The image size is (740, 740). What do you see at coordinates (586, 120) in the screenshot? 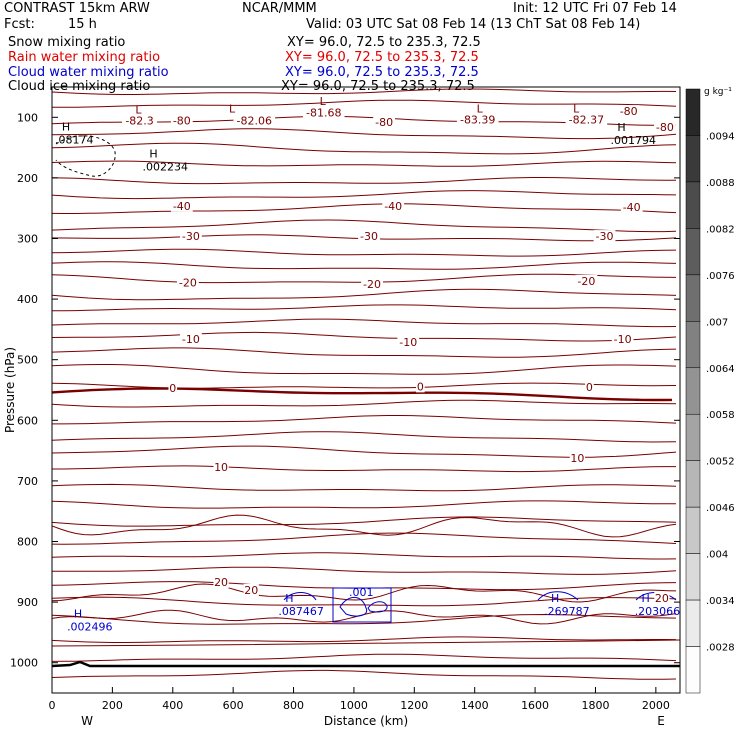
I see `contour-label: -82.37` at bounding box center [586, 120].